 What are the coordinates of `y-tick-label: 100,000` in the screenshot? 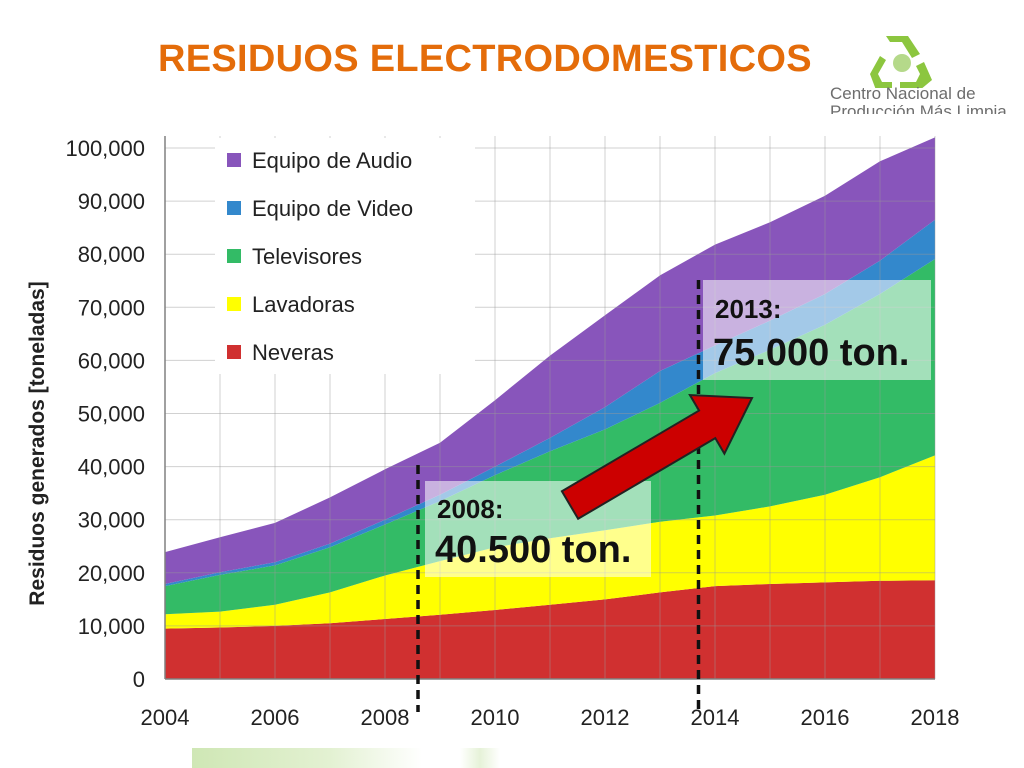 It's located at (105, 148).